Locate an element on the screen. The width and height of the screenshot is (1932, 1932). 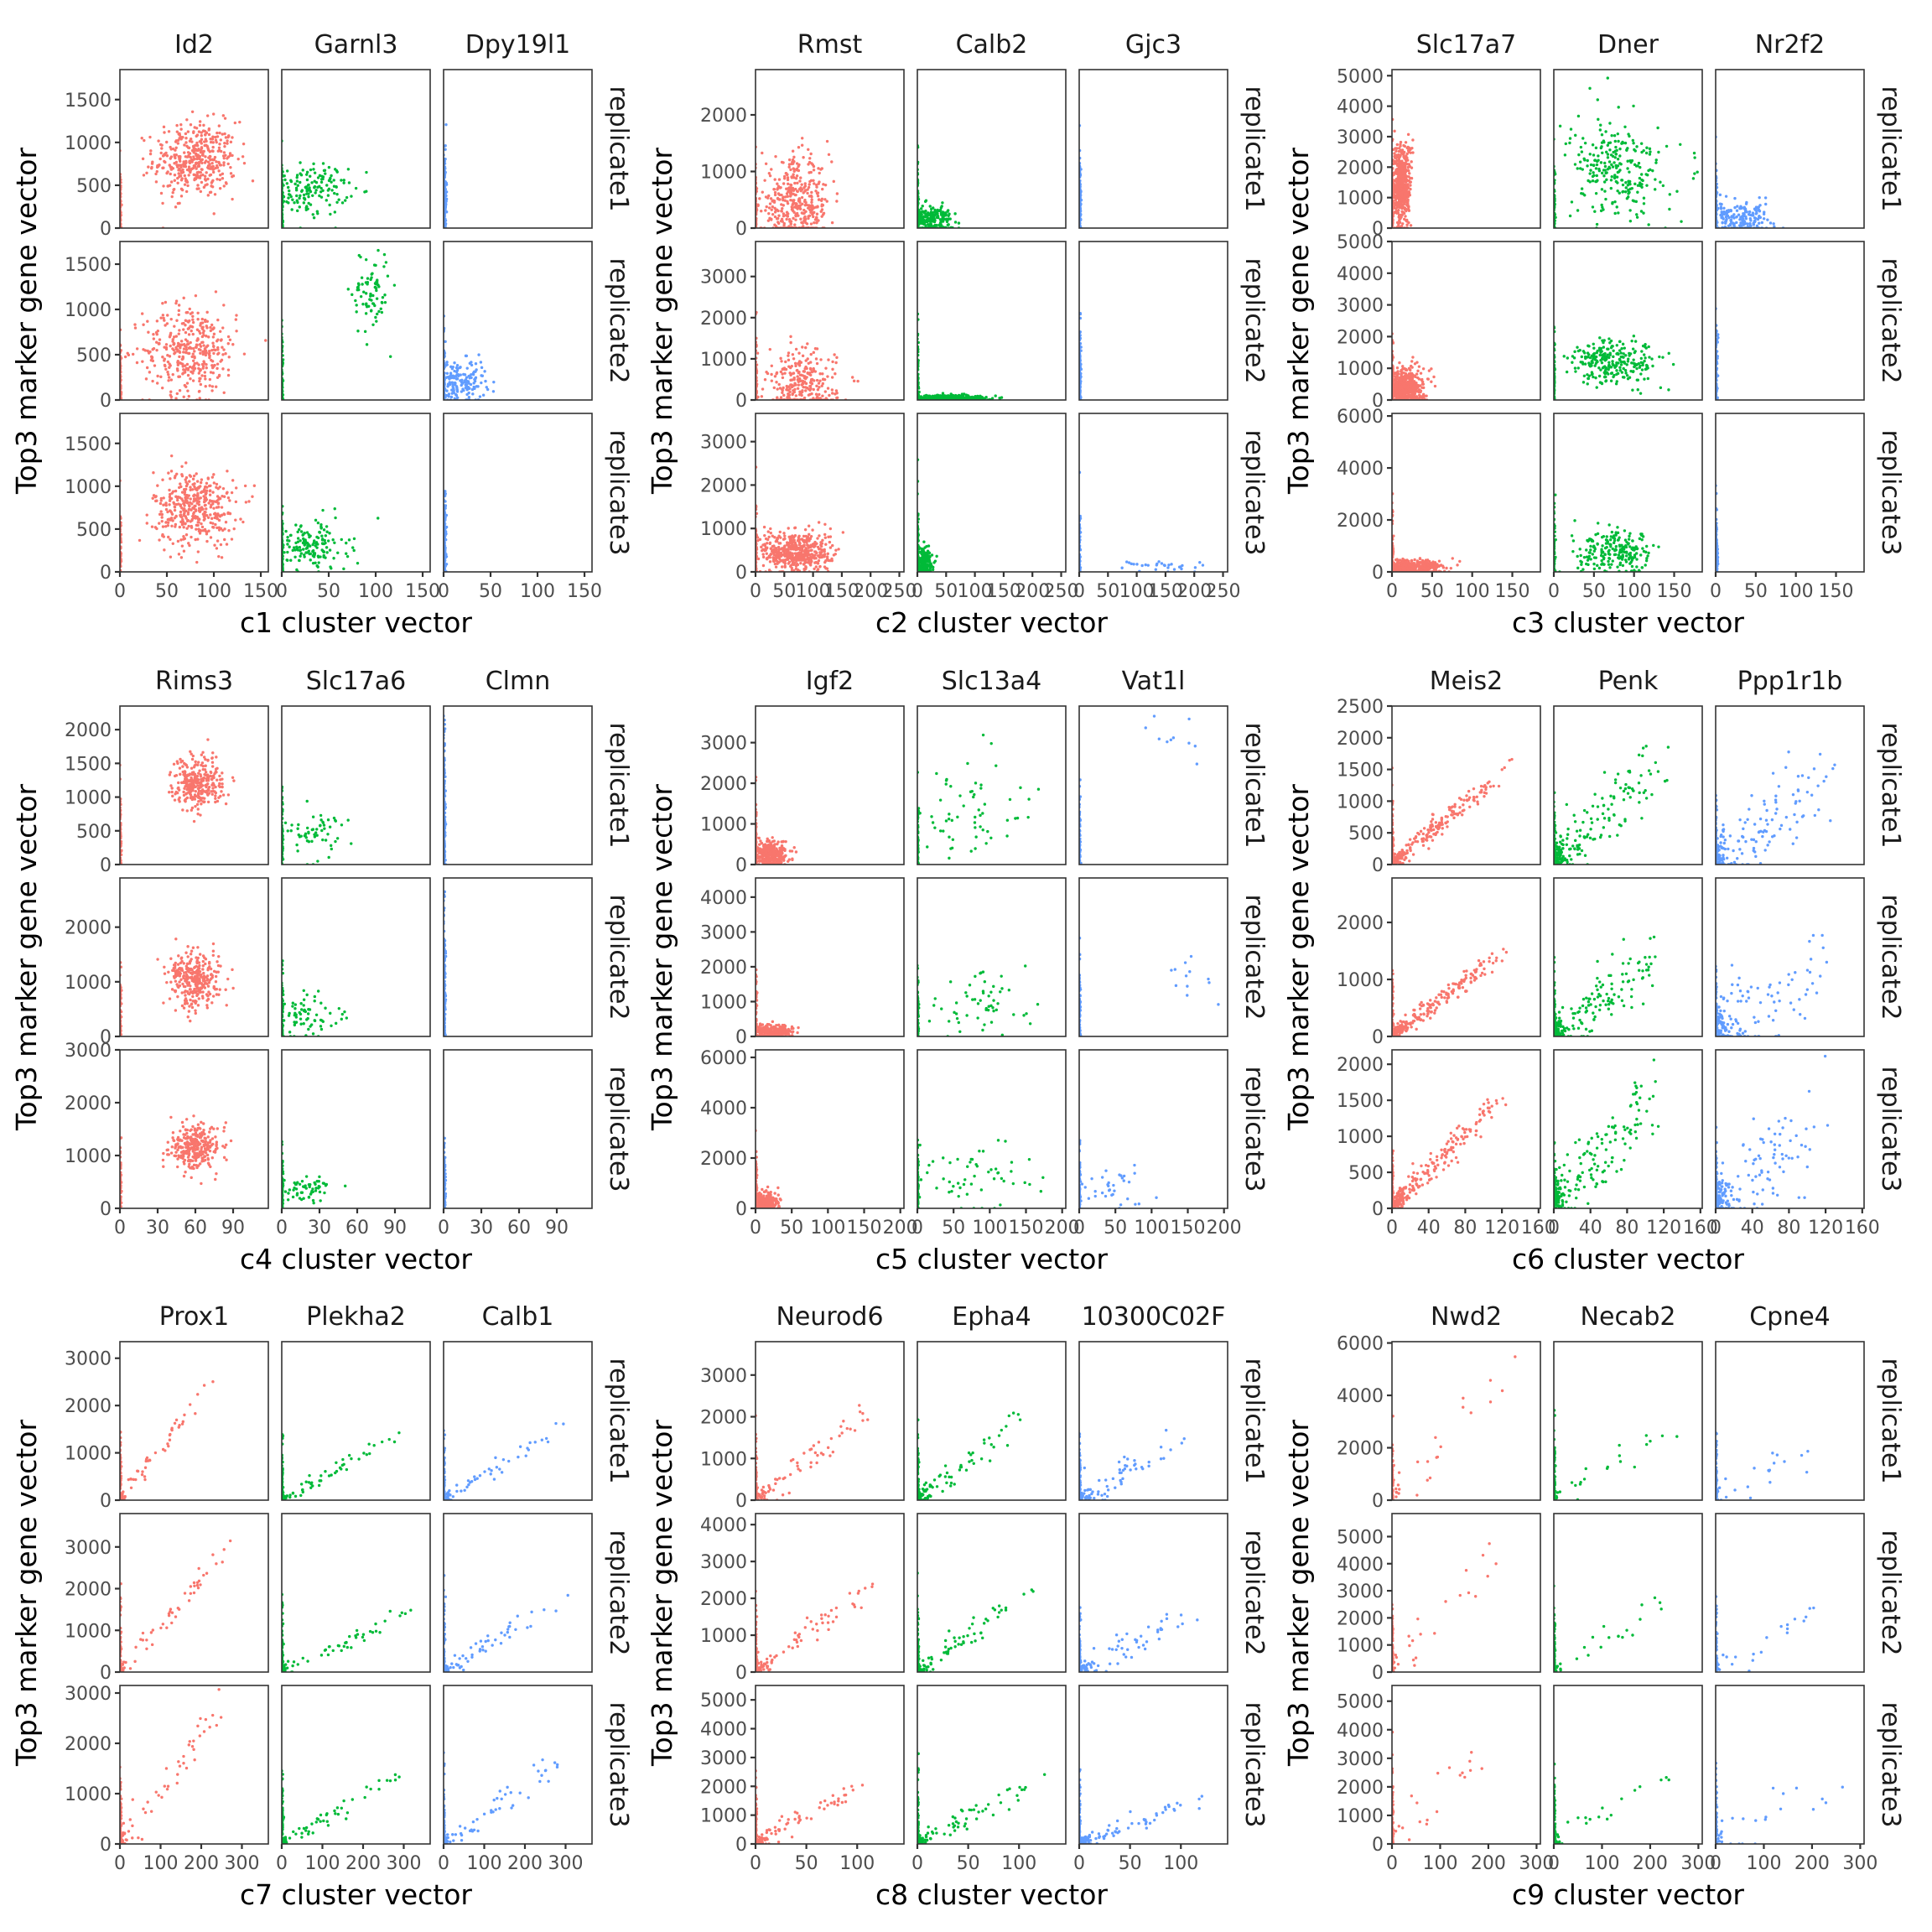
y-tick-label: 500 is located at coordinates (94, 186).